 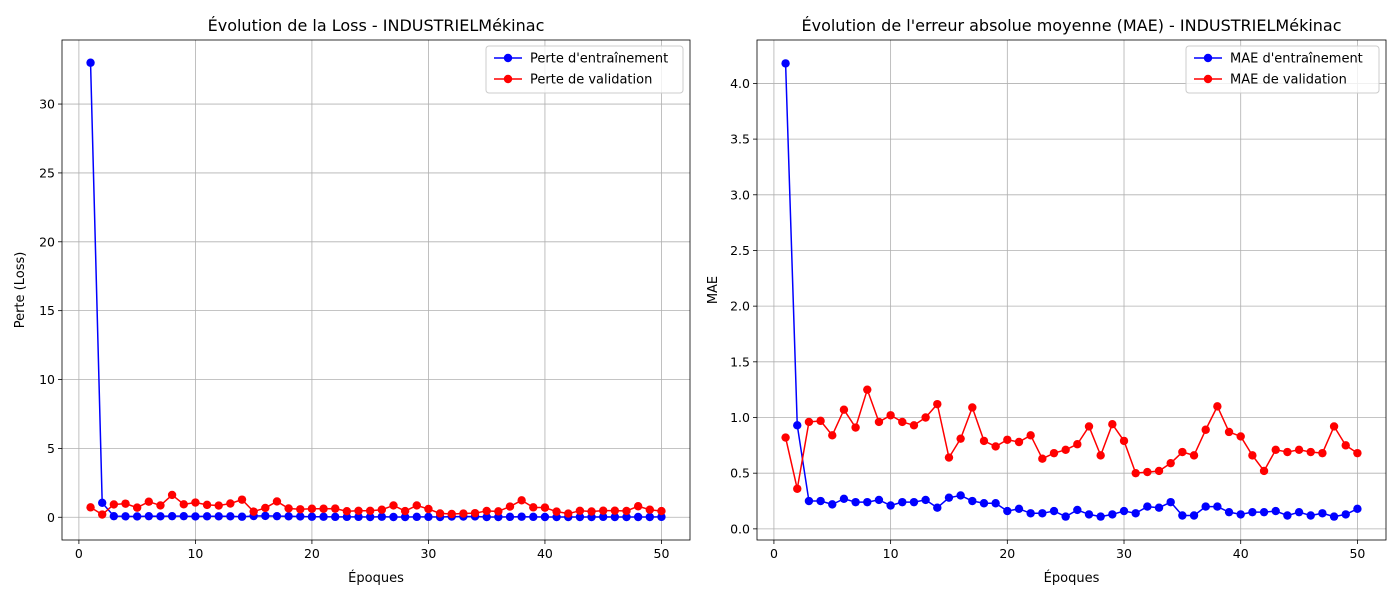 I want to click on legend-label-1: Perte de validation, so click(x=591, y=80).